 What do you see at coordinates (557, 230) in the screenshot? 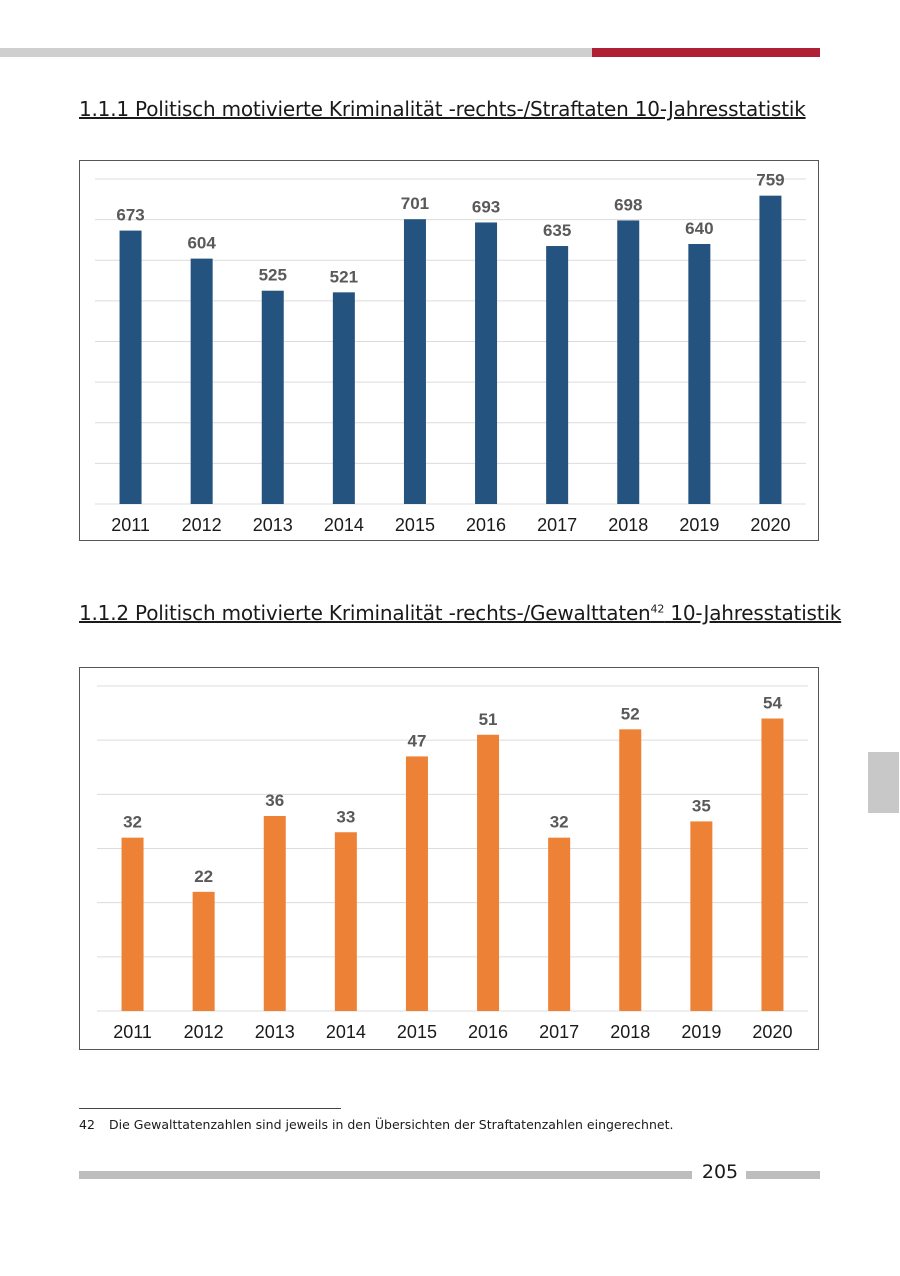
I see `data-label: 635` at bounding box center [557, 230].